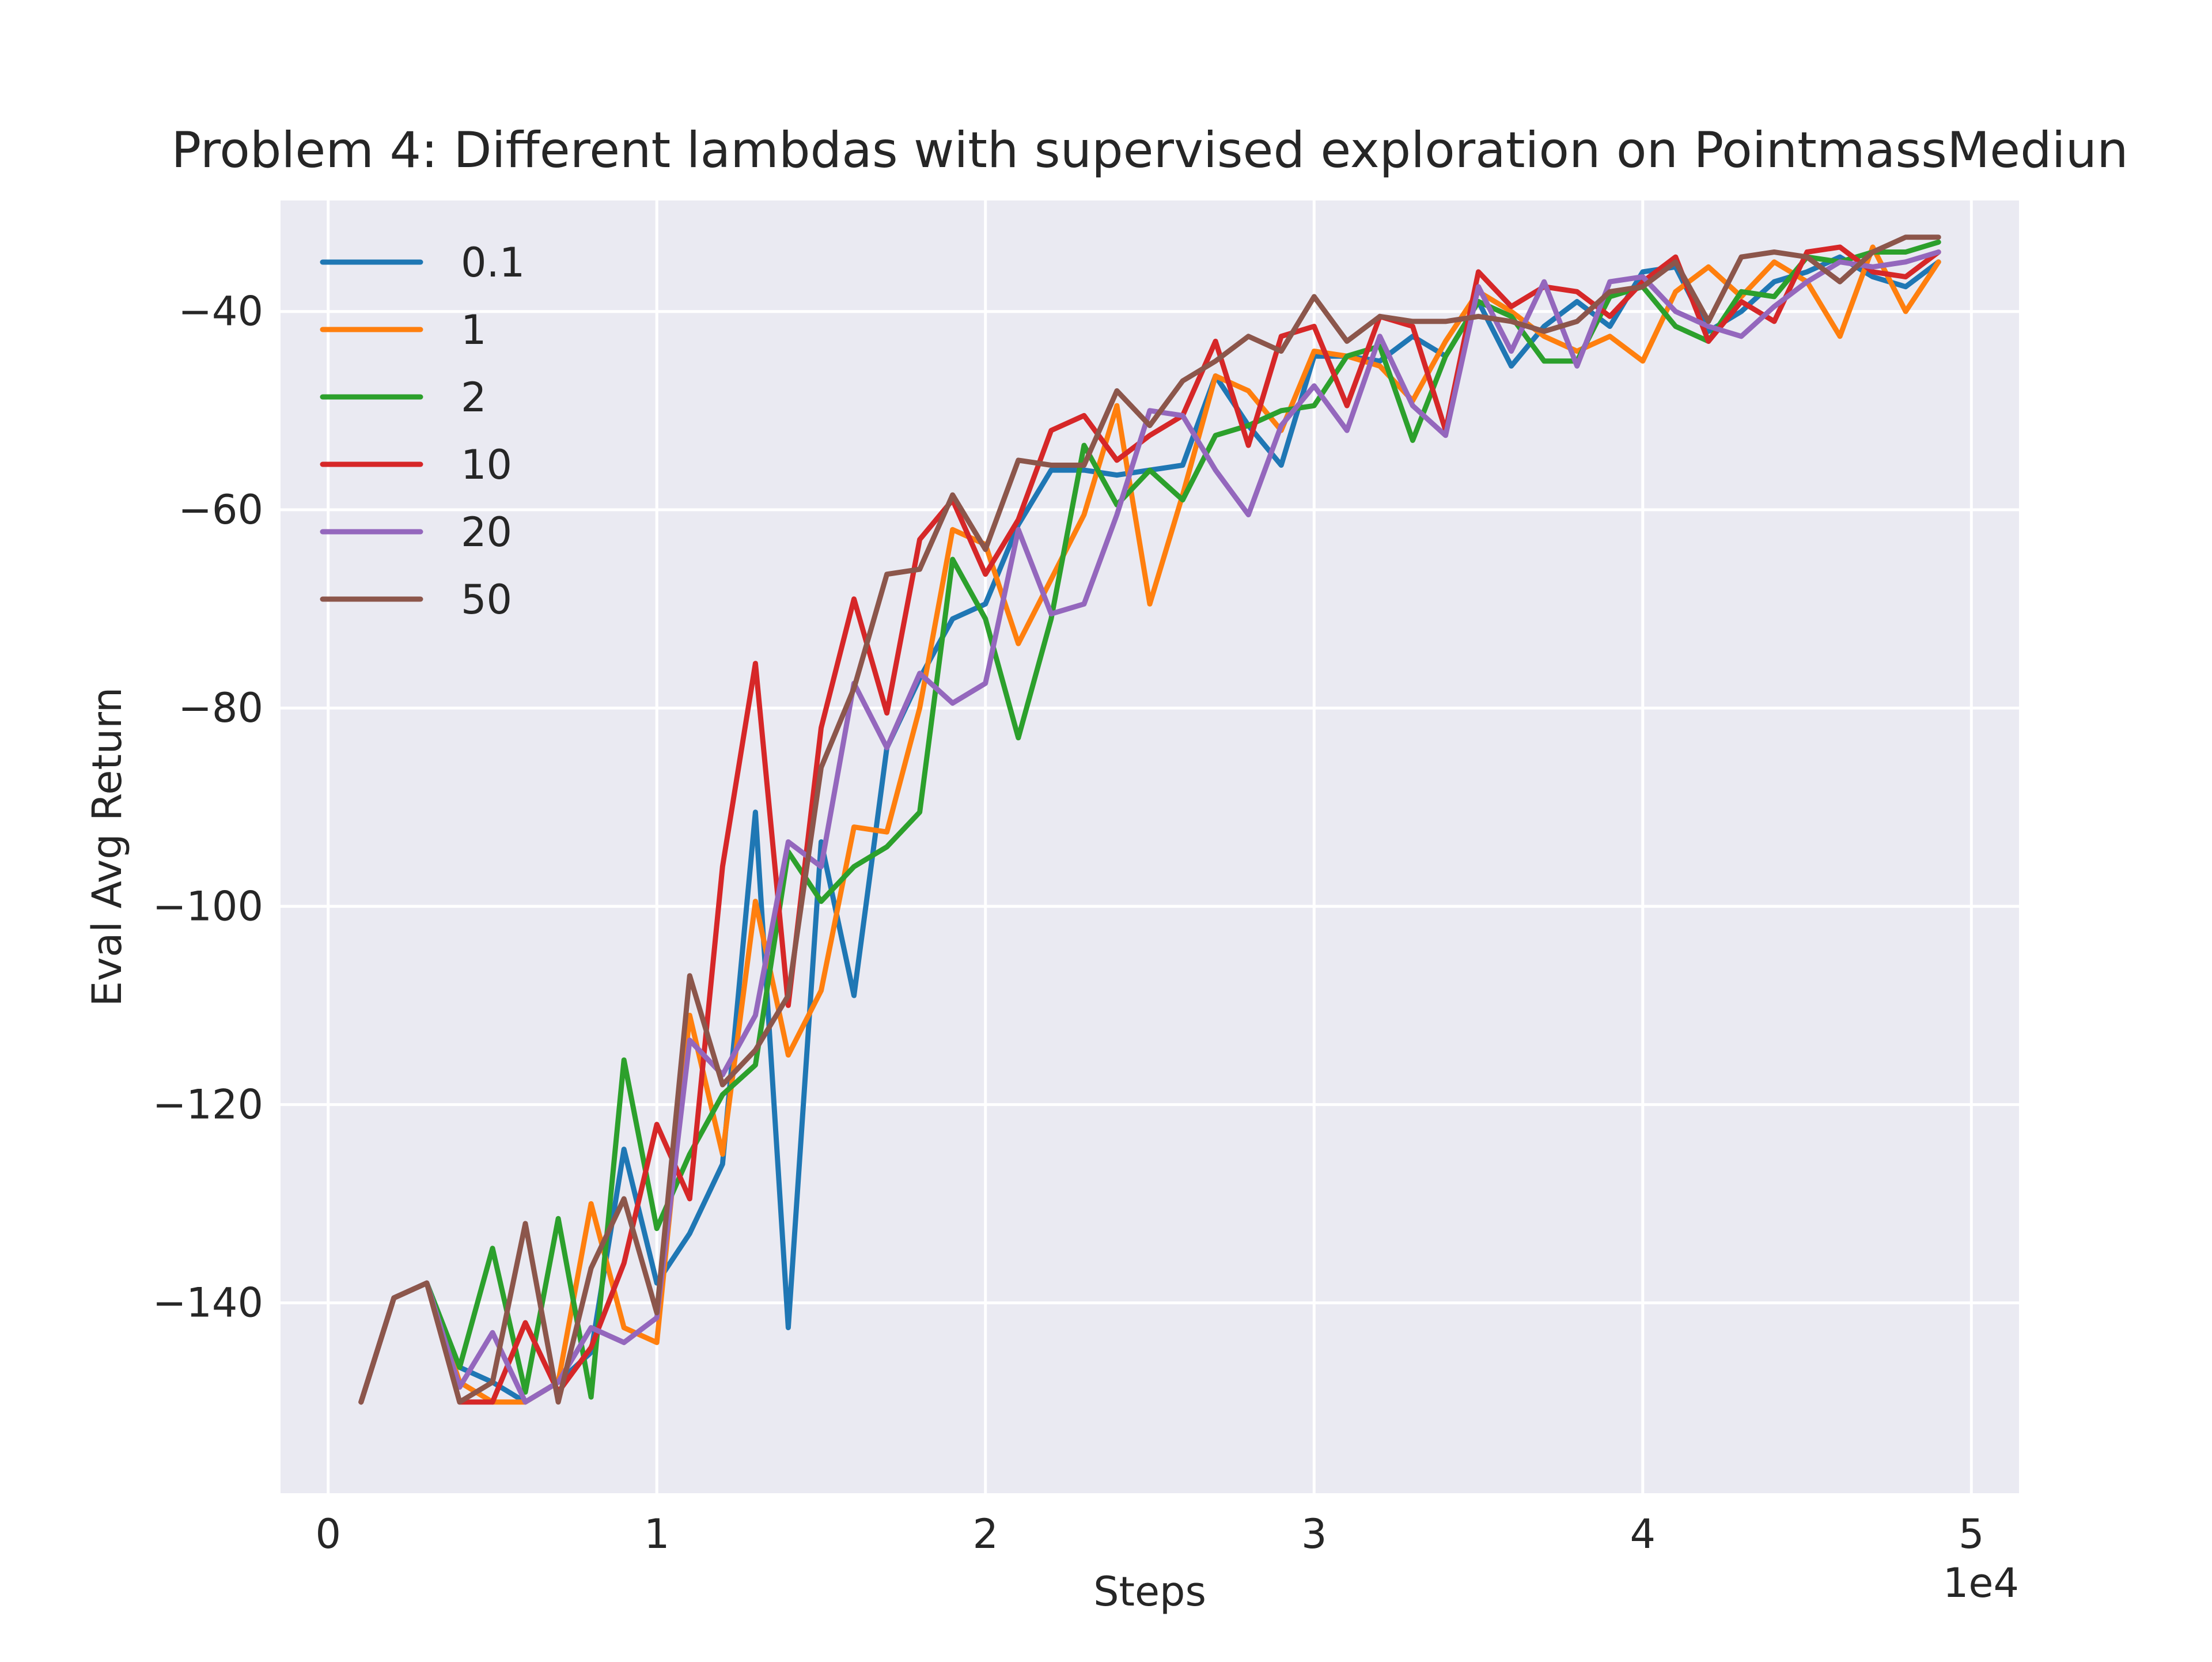 The width and height of the screenshot is (2212, 1662). Describe the element at coordinates (208, 907) in the screenshot. I see `y-tick-label: −100` at that location.